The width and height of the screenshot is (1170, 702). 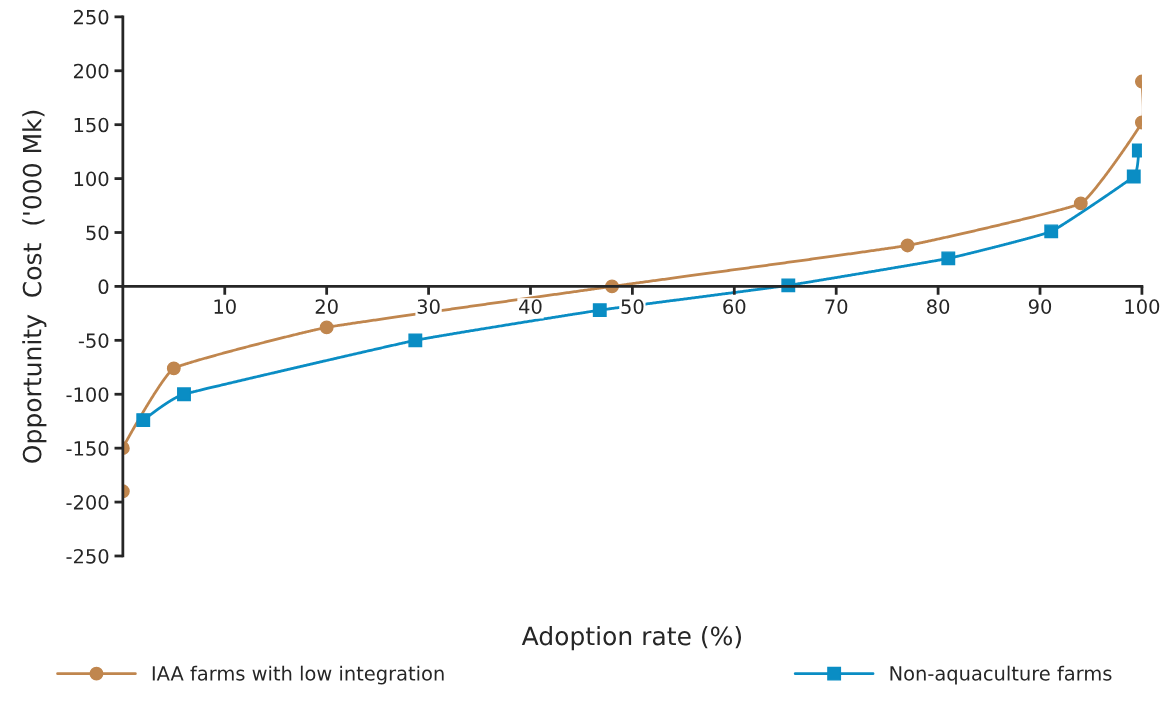 I want to click on y-tick-label: -200, so click(x=87, y=502).